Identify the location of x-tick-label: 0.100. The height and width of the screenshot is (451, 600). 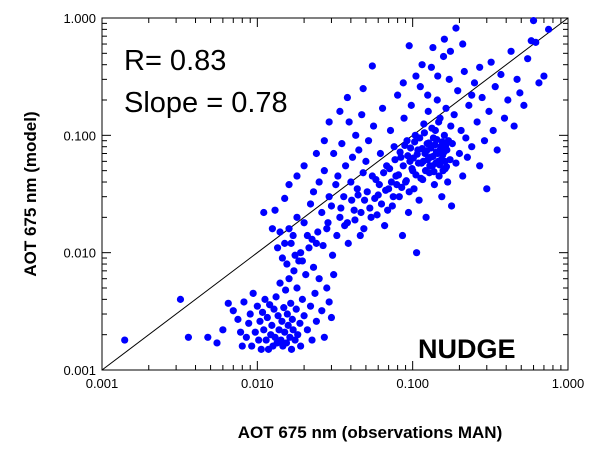
(412, 383).